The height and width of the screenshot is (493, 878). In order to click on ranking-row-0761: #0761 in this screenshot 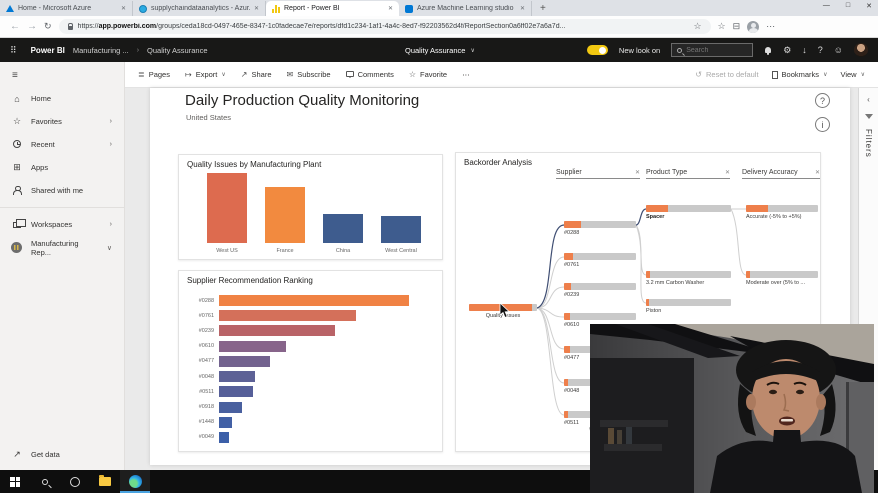, I will do `click(310, 316)`.